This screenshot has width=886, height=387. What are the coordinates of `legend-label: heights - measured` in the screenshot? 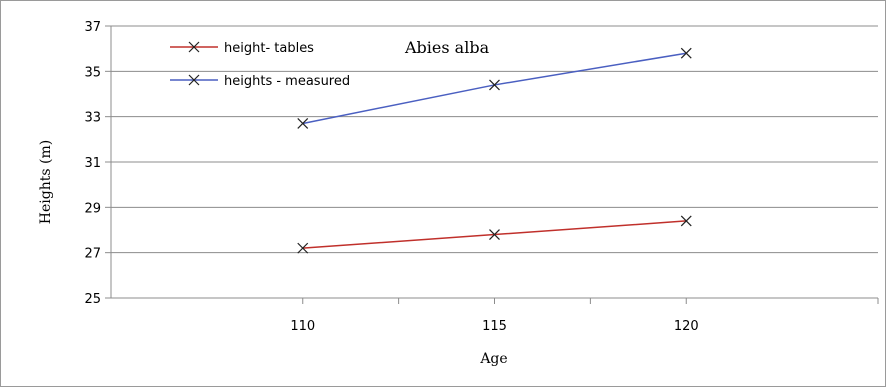 It's located at (287, 81).